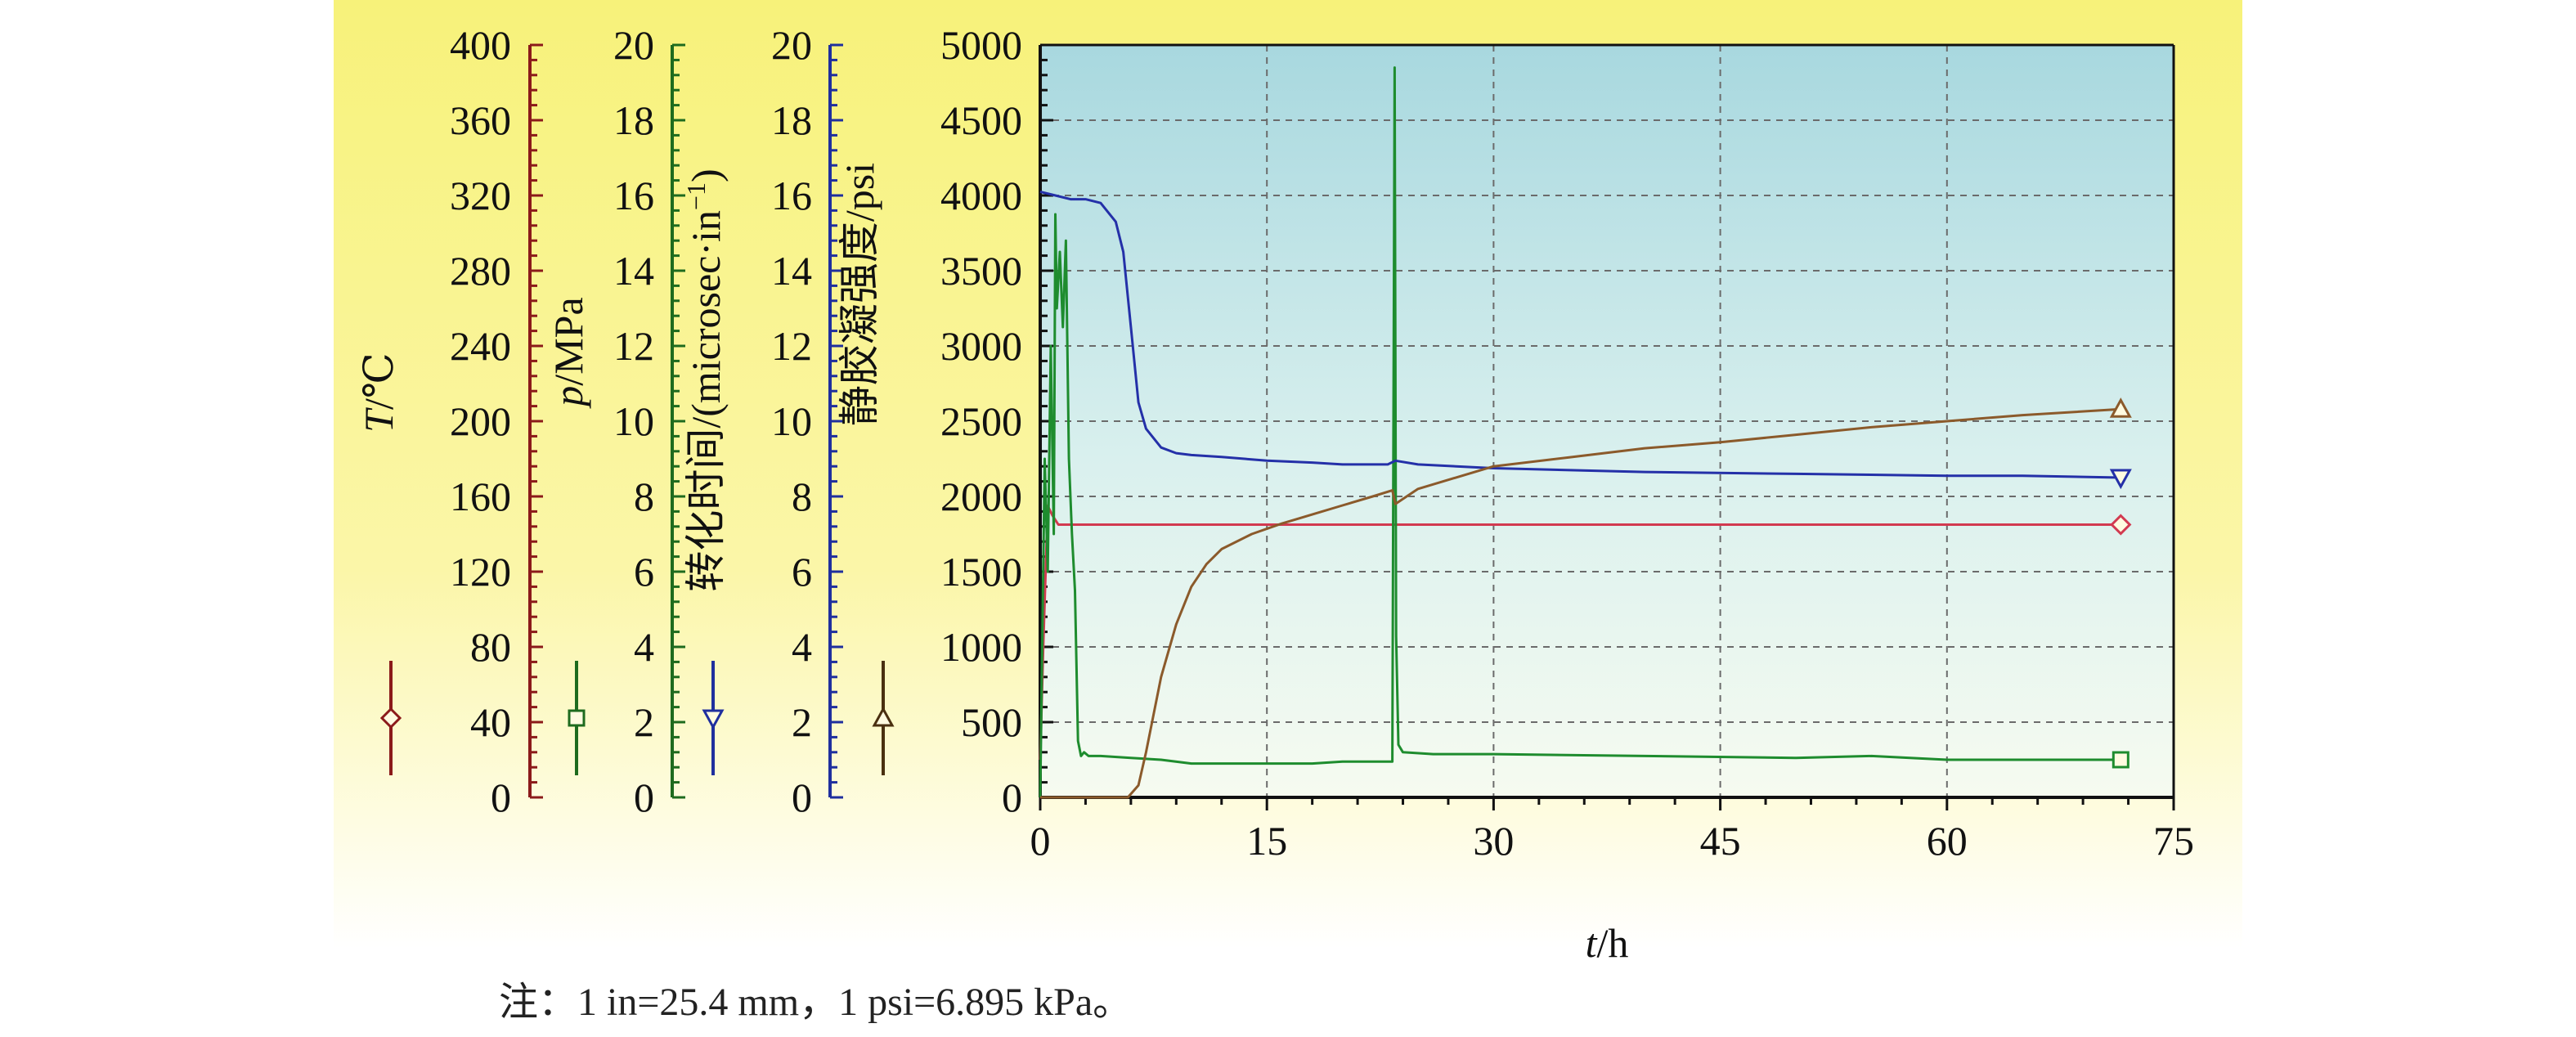  What do you see at coordinates (792, 45) in the screenshot?
I see `transit-tick-label: 20` at bounding box center [792, 45].